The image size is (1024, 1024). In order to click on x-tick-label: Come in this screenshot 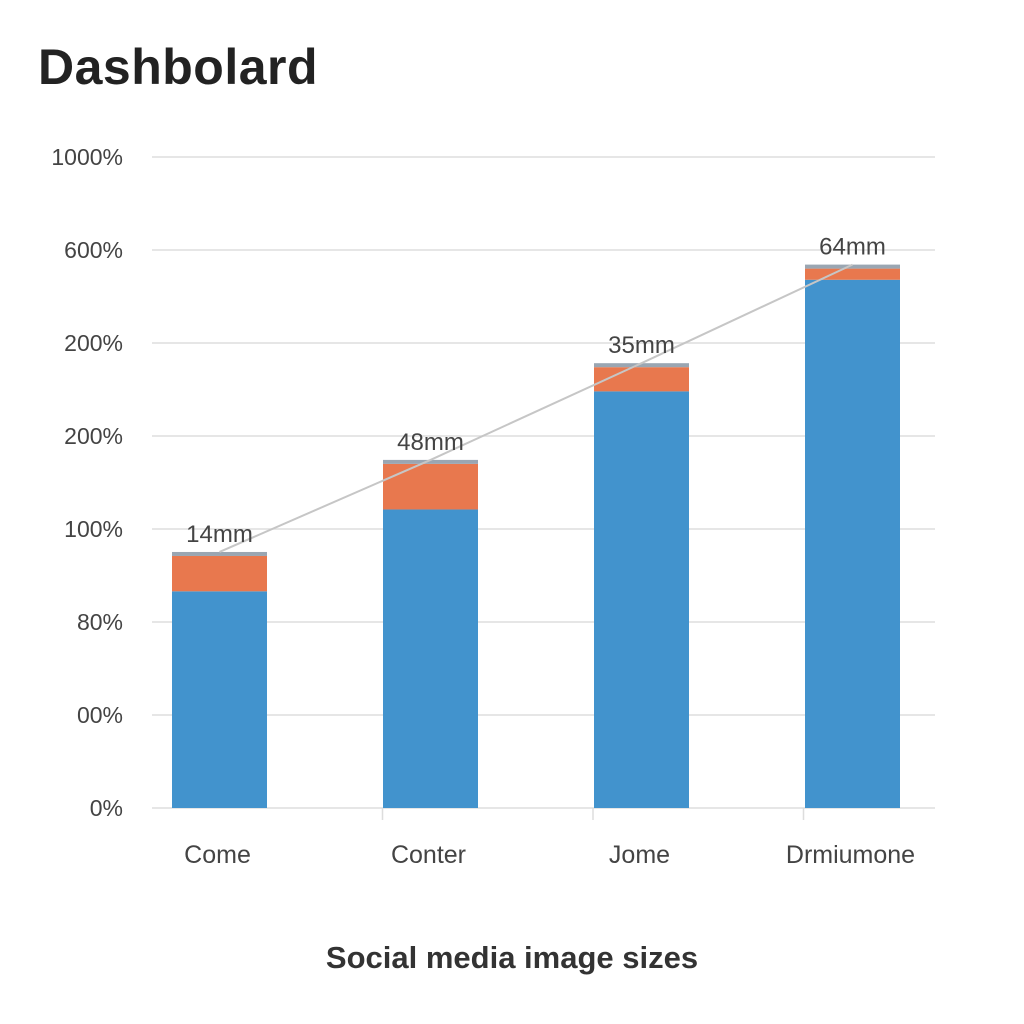, I will do `click(217, 855)`.